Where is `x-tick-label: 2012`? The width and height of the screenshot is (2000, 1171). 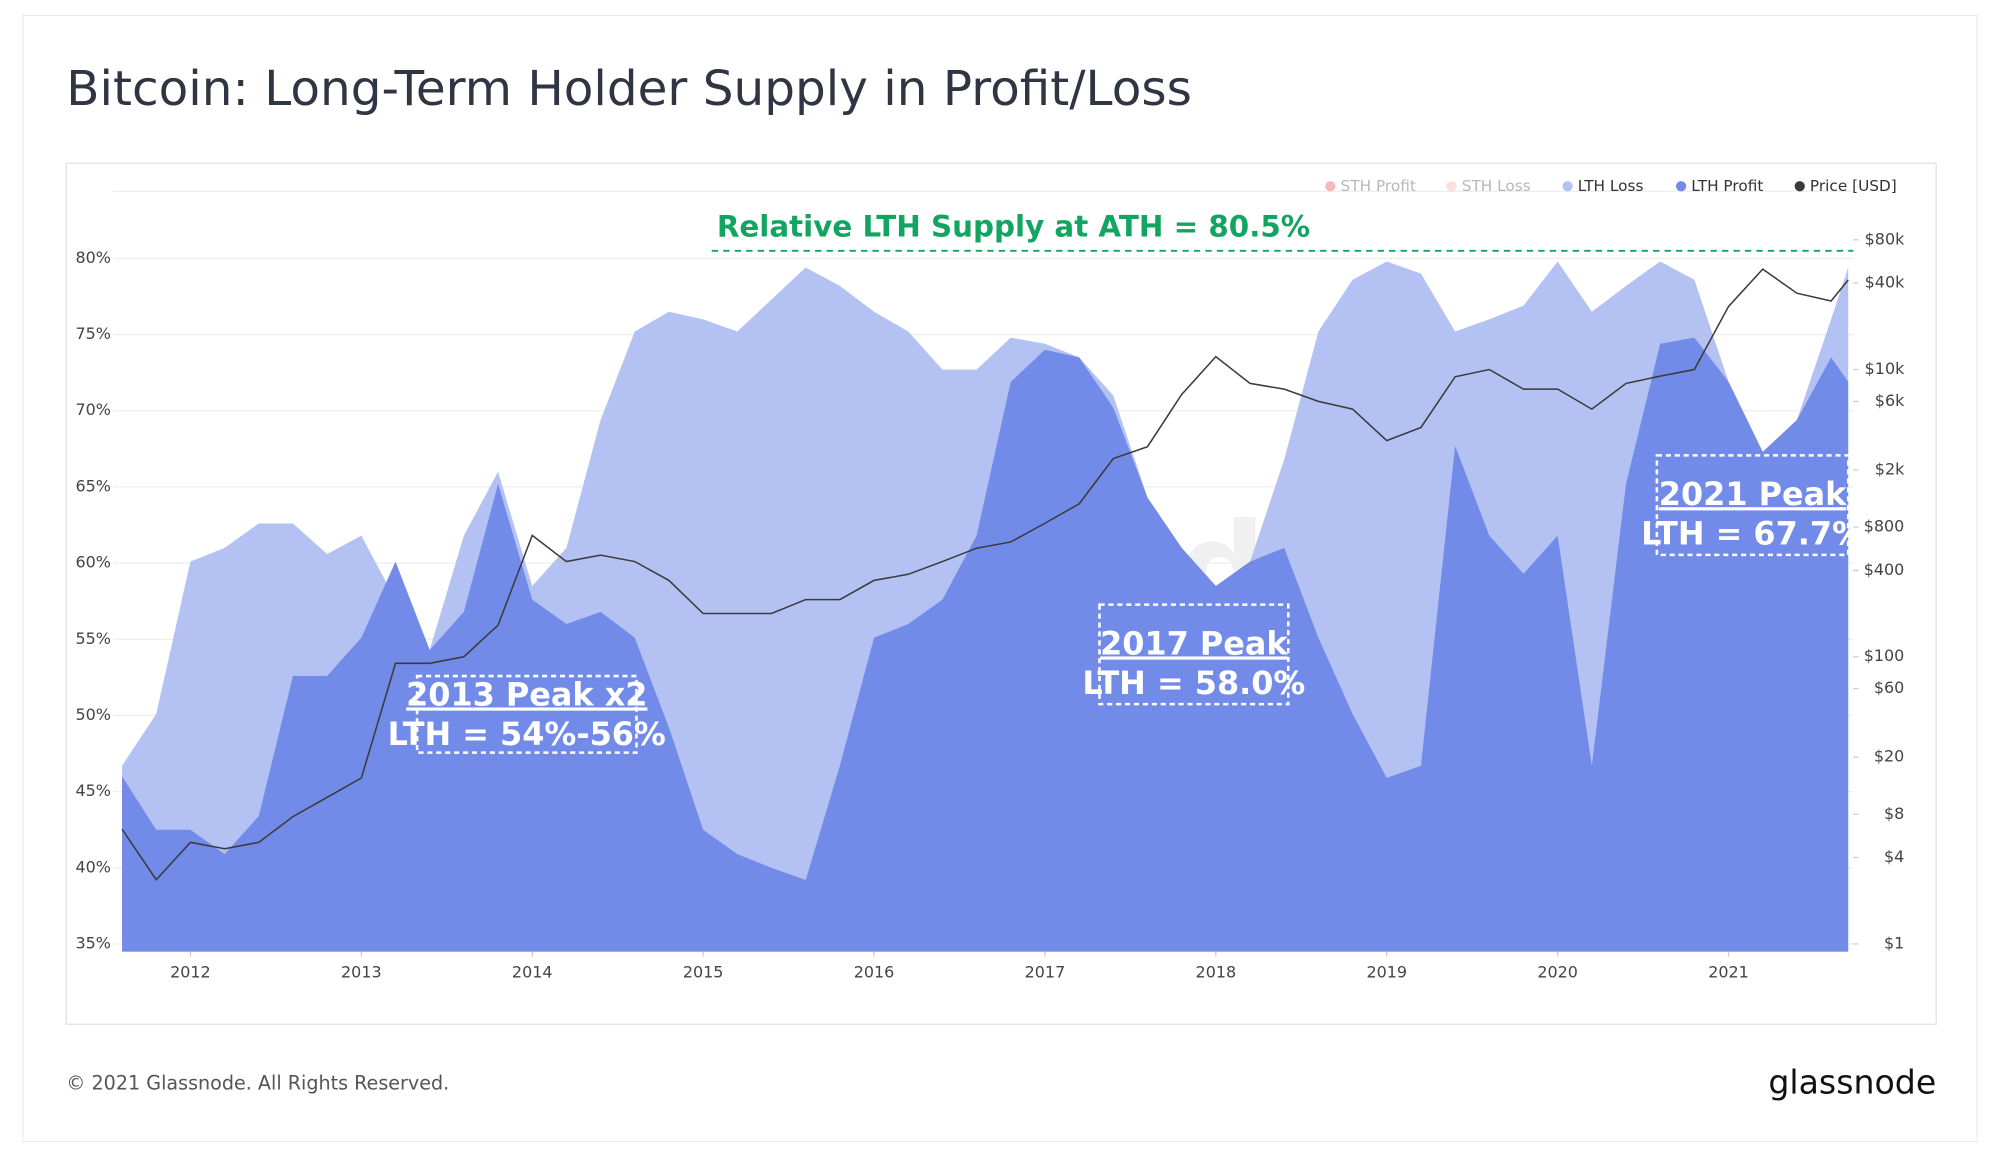 x-tick-label: 2012 is located at coordinates (190, 972).